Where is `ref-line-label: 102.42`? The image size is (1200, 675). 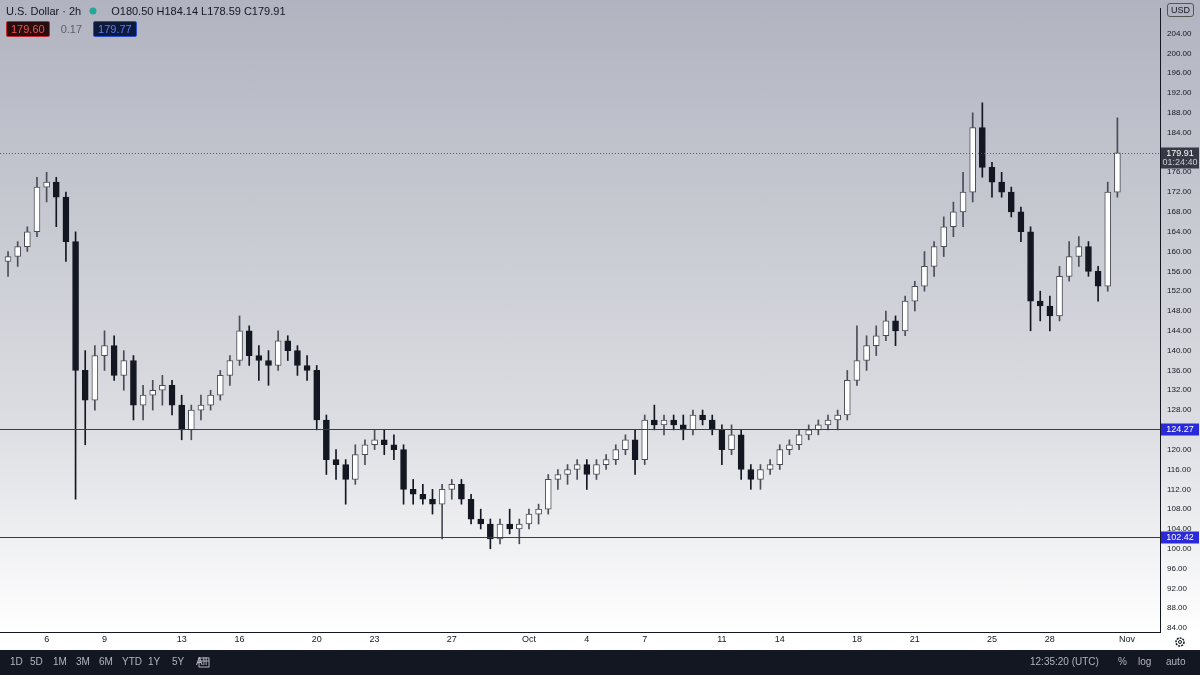 ref-line-label: 102.42 is located at coordinates (1180, 536).